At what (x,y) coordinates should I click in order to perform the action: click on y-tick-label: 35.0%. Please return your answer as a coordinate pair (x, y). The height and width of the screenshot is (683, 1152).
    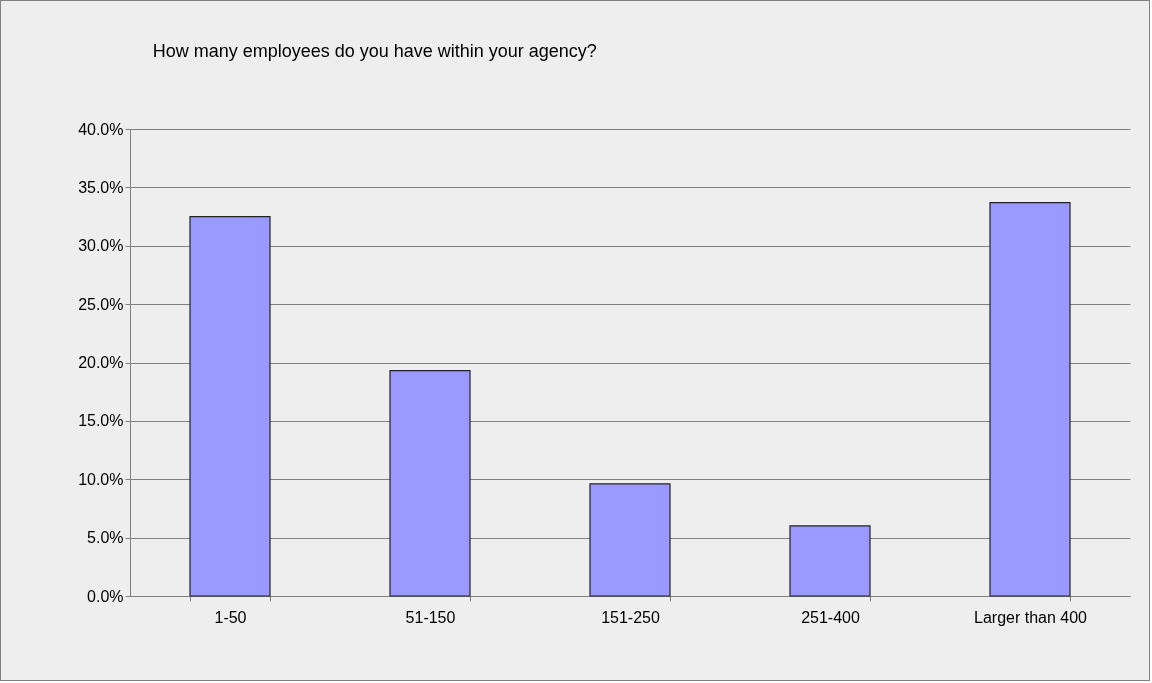
    Looking at the image, I should click on (101, 187).